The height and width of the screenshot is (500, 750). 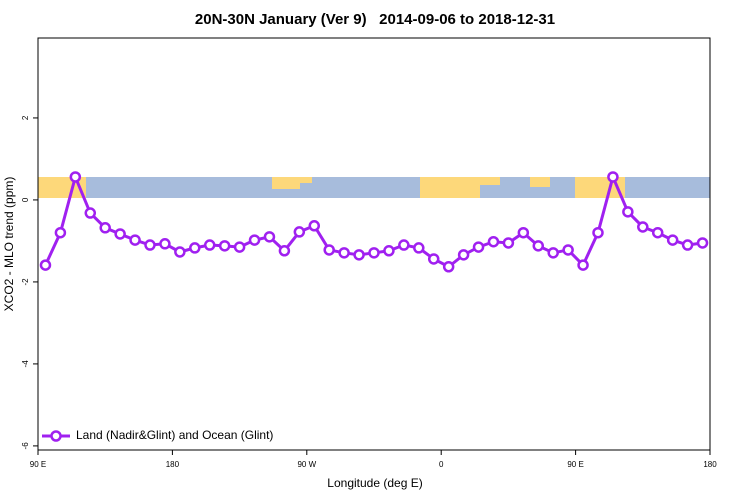 I want to click on x-tick-label: 90 W, so click(x=306, y=464).